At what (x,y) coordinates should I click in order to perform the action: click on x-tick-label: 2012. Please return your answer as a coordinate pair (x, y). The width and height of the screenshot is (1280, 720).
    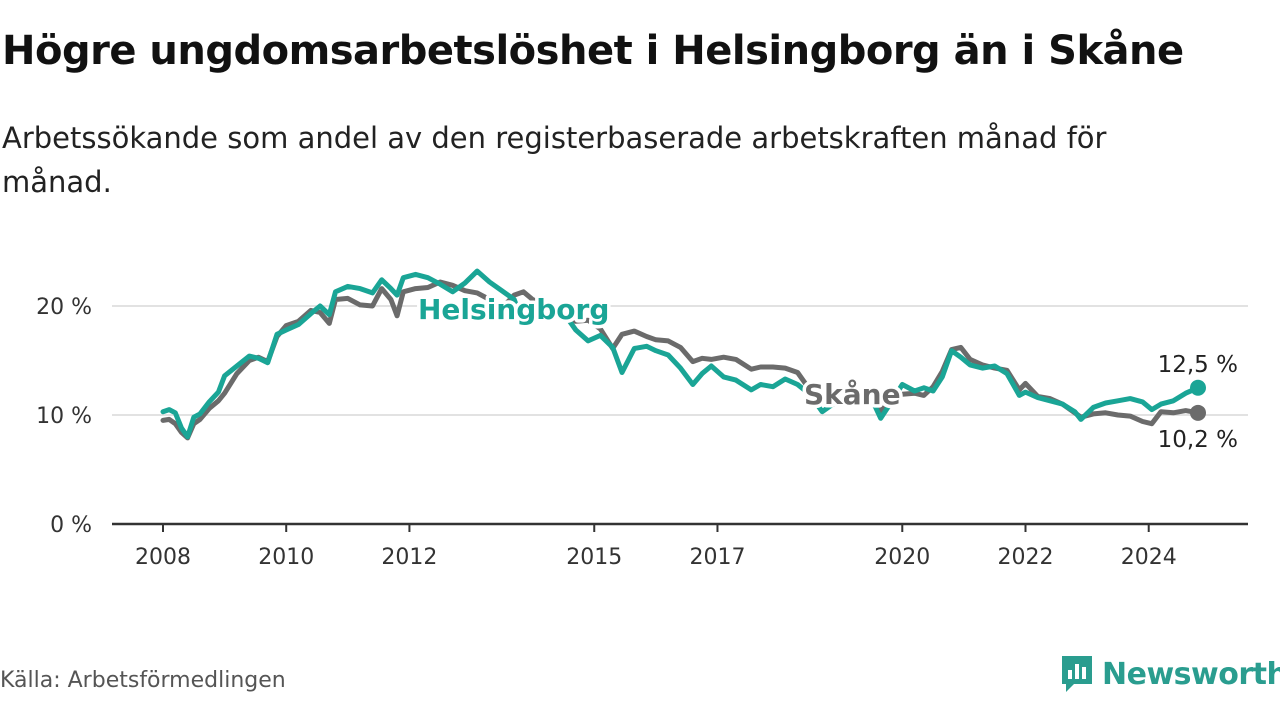
    Looking at the image, I should click on (409, 557).